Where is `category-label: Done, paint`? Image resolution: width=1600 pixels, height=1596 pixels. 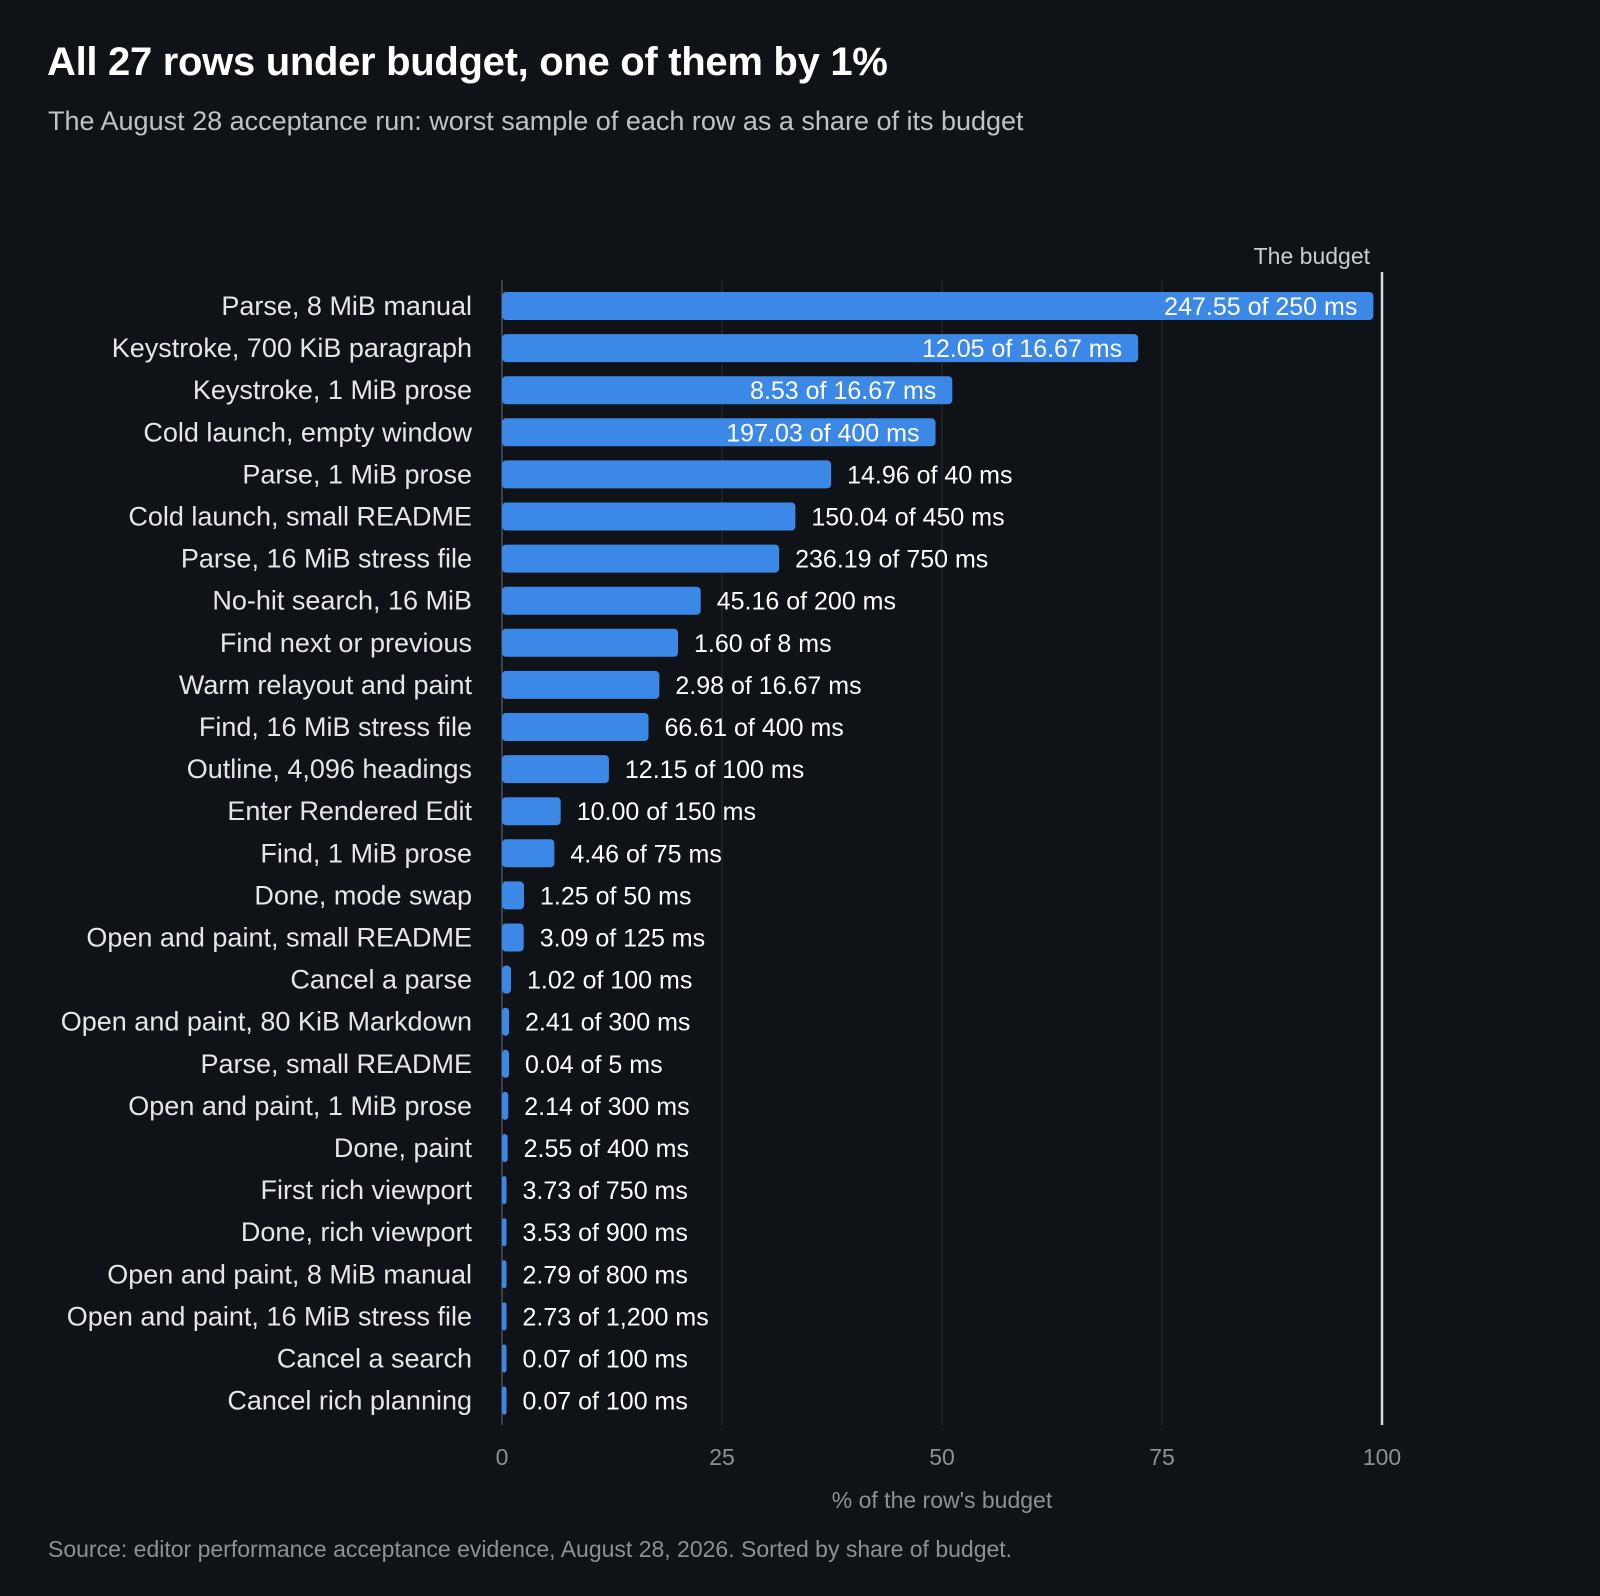 category-label: Done, paint is located at coordinates (403, 1148).